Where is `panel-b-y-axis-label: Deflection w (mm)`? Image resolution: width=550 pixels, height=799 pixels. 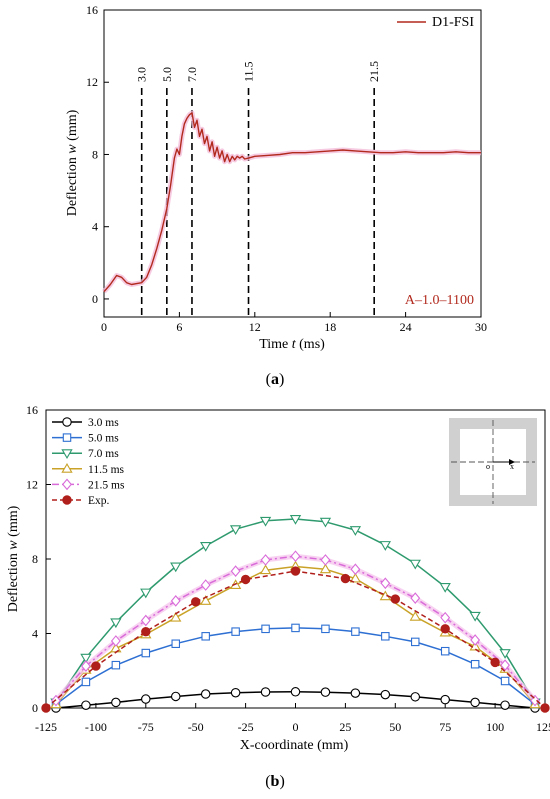 panel-b-y-axis-label: Deflection w (mm) is located at coordinates (13, 558).